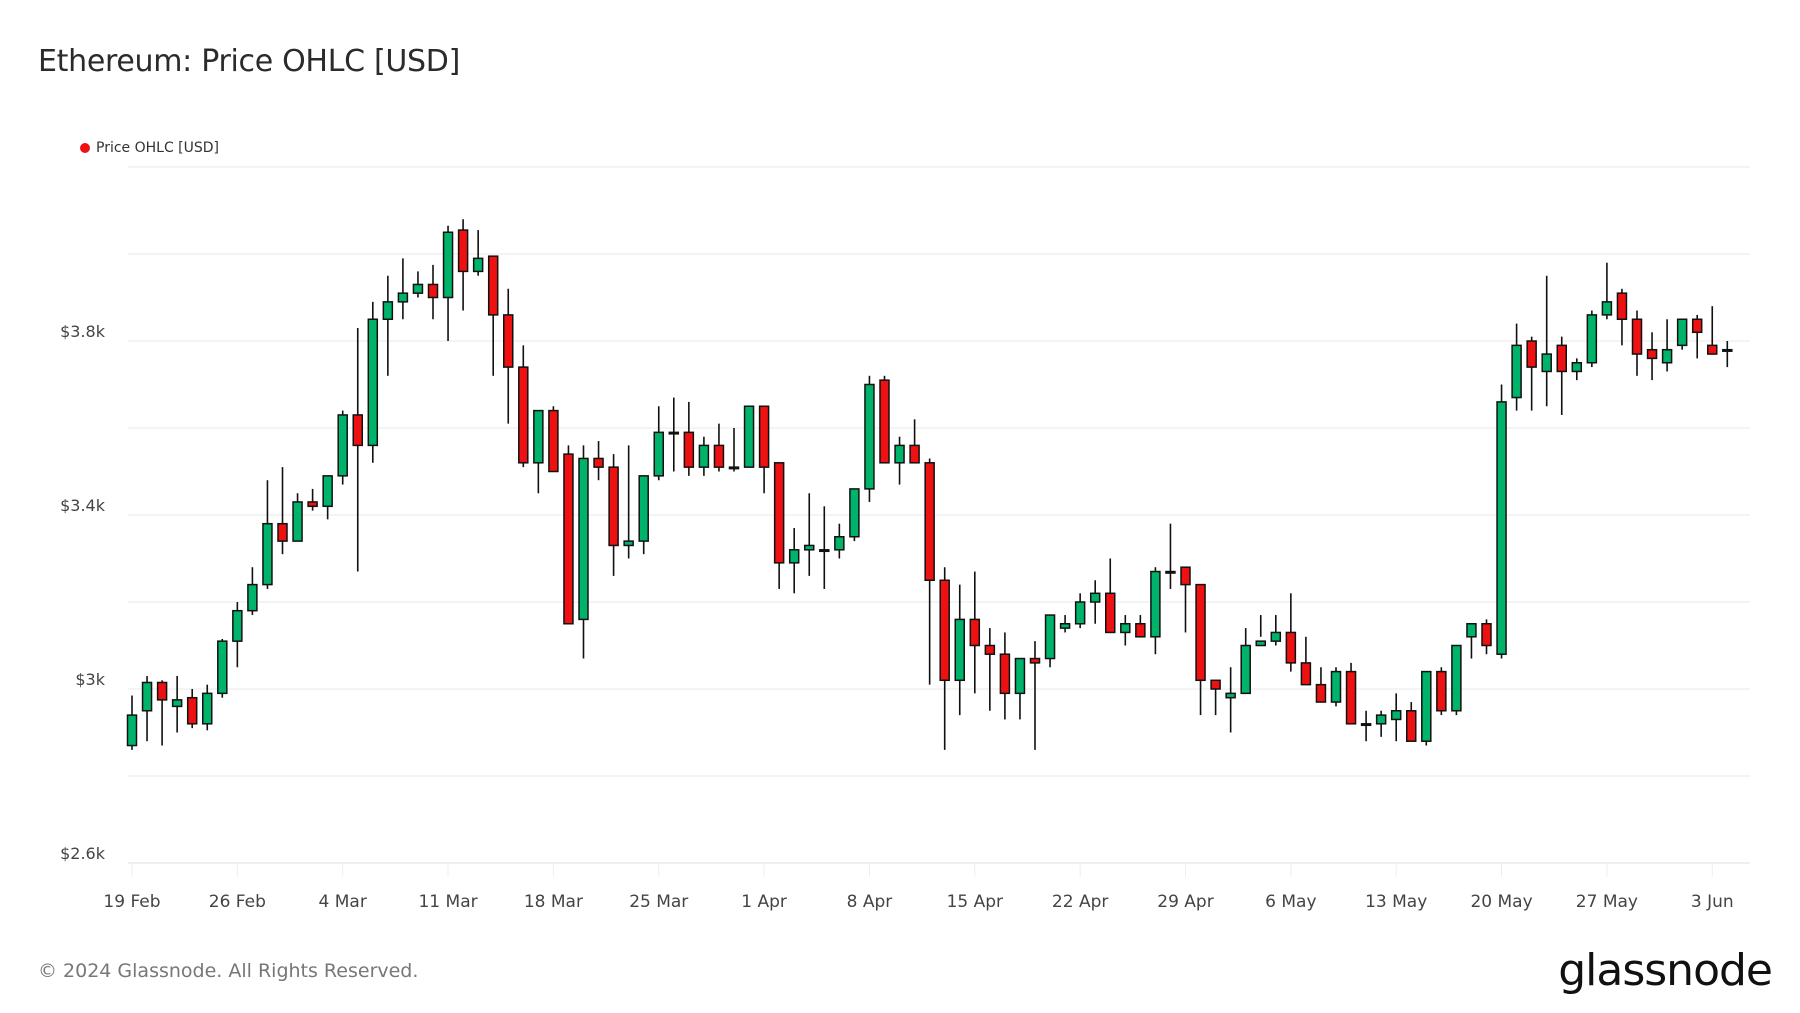 Image resolution: width=1800 pixels, height=1013 pixels. Describe the element at coordinates (85, 148) in the screenshot. I see `legend-dot-icon` at that location.